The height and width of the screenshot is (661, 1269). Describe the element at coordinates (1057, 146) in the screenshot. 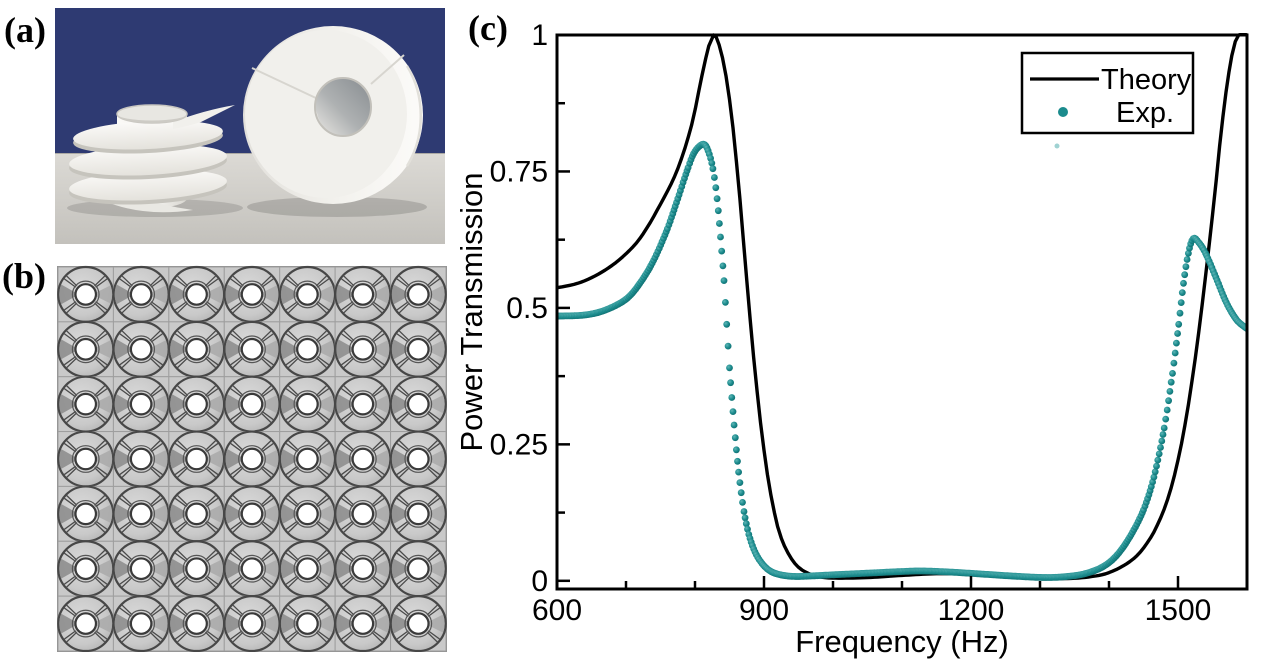

I see `stray-dot` at that location.